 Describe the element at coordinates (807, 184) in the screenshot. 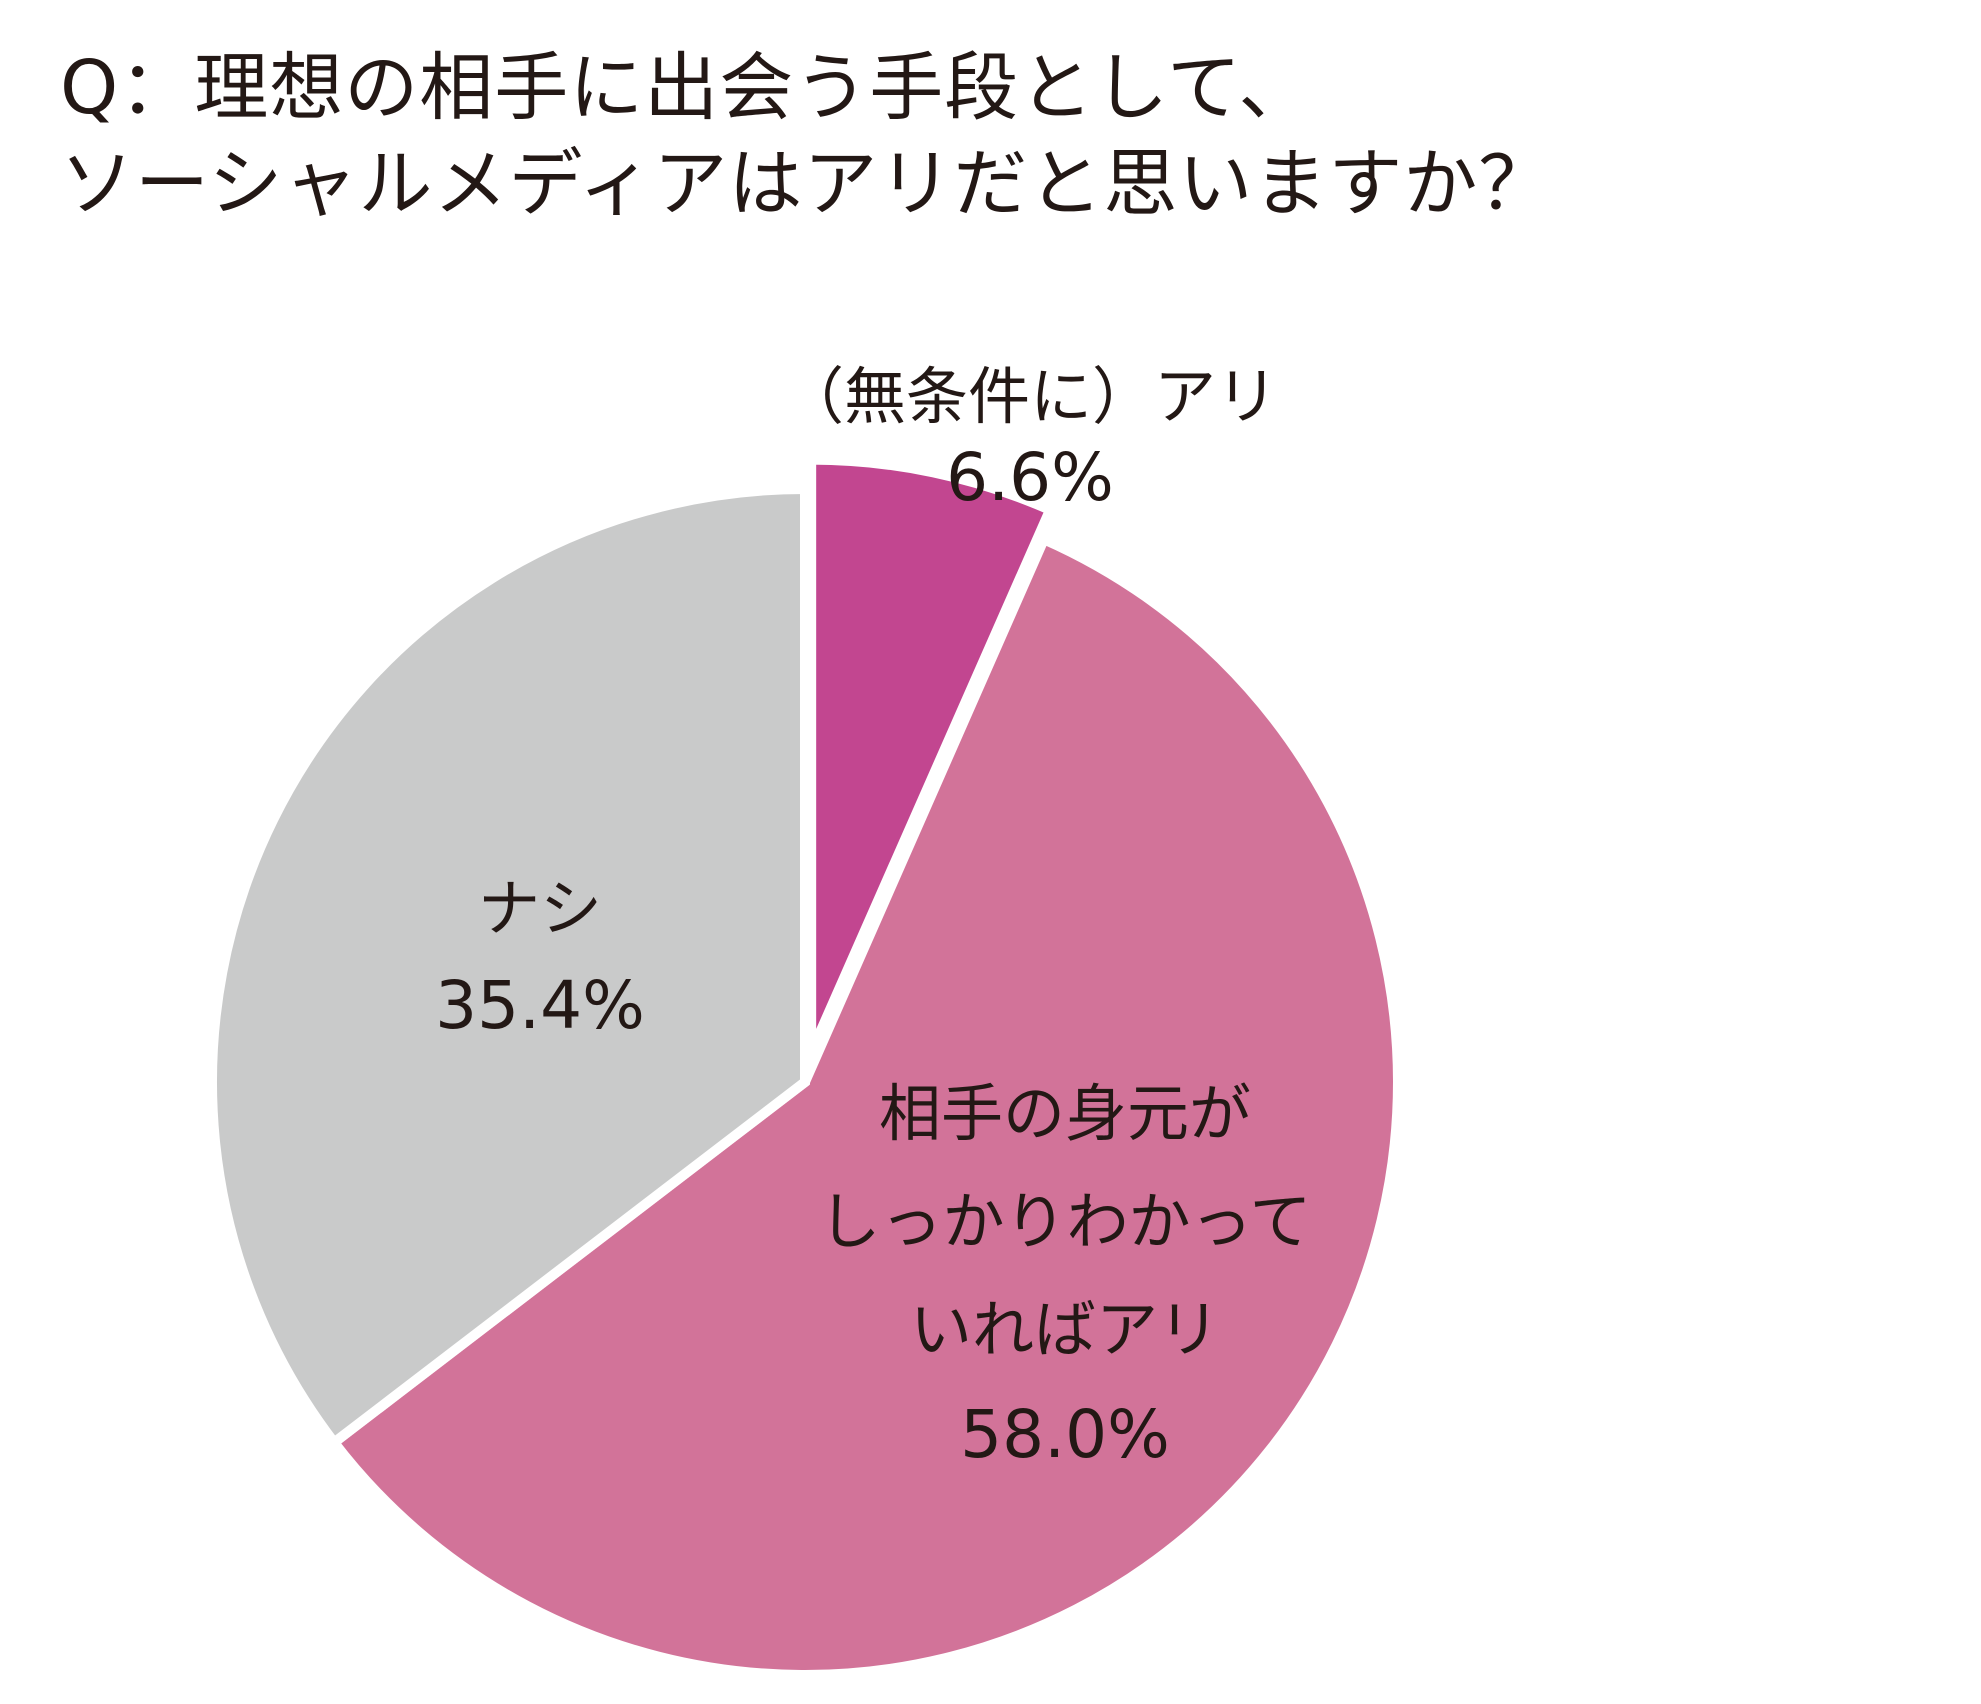

I see `chart-title-line-2: ソーシャルメディアはアリだと思いますか？` at that location.